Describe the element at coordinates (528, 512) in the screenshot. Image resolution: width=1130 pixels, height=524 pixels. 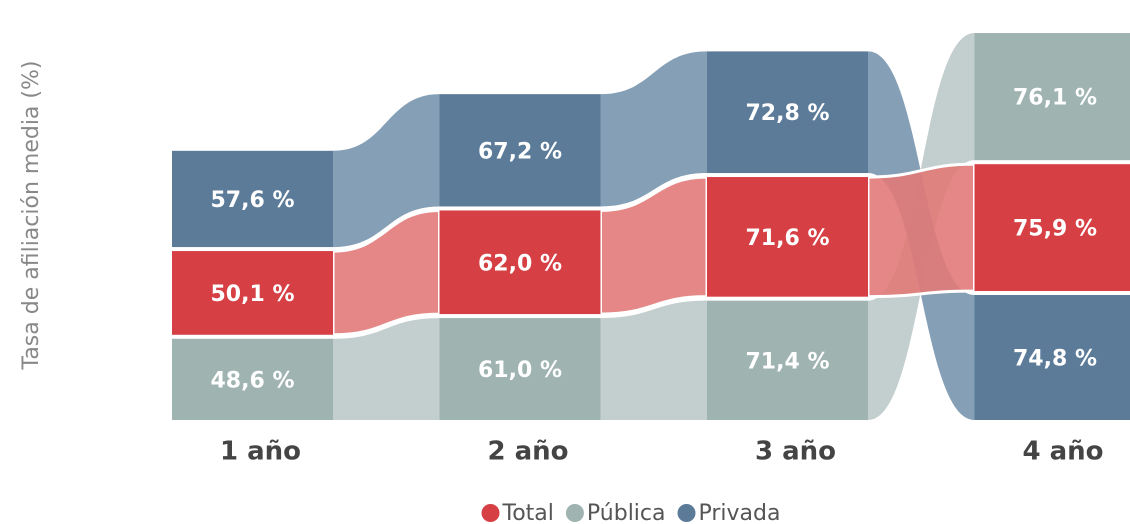
I see `legend-label: Total` at that location.